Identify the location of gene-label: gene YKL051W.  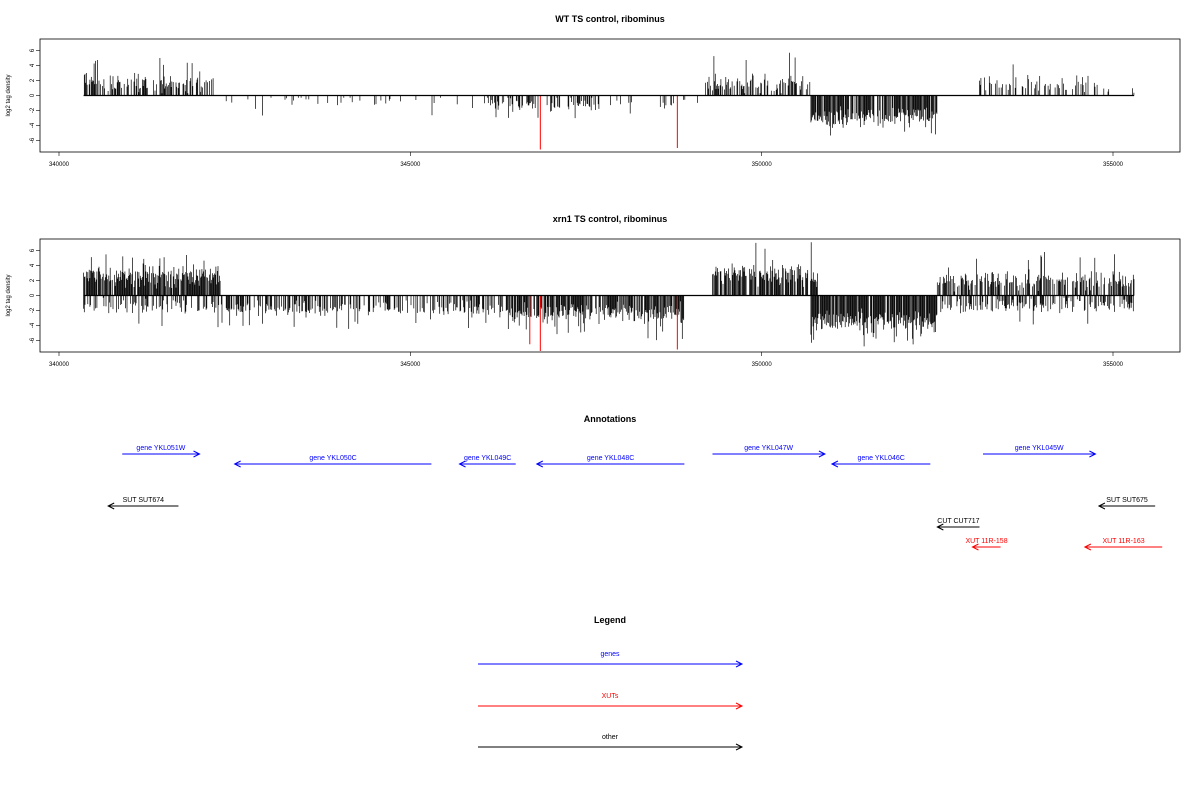
(160, 448).